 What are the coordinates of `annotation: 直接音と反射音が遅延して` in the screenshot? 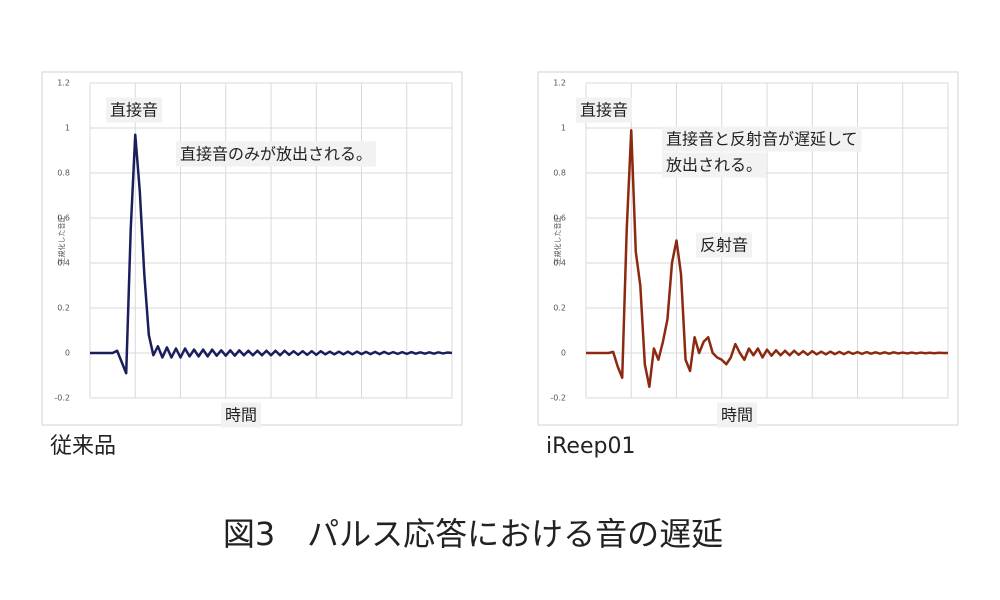 It's located at (762, 139).